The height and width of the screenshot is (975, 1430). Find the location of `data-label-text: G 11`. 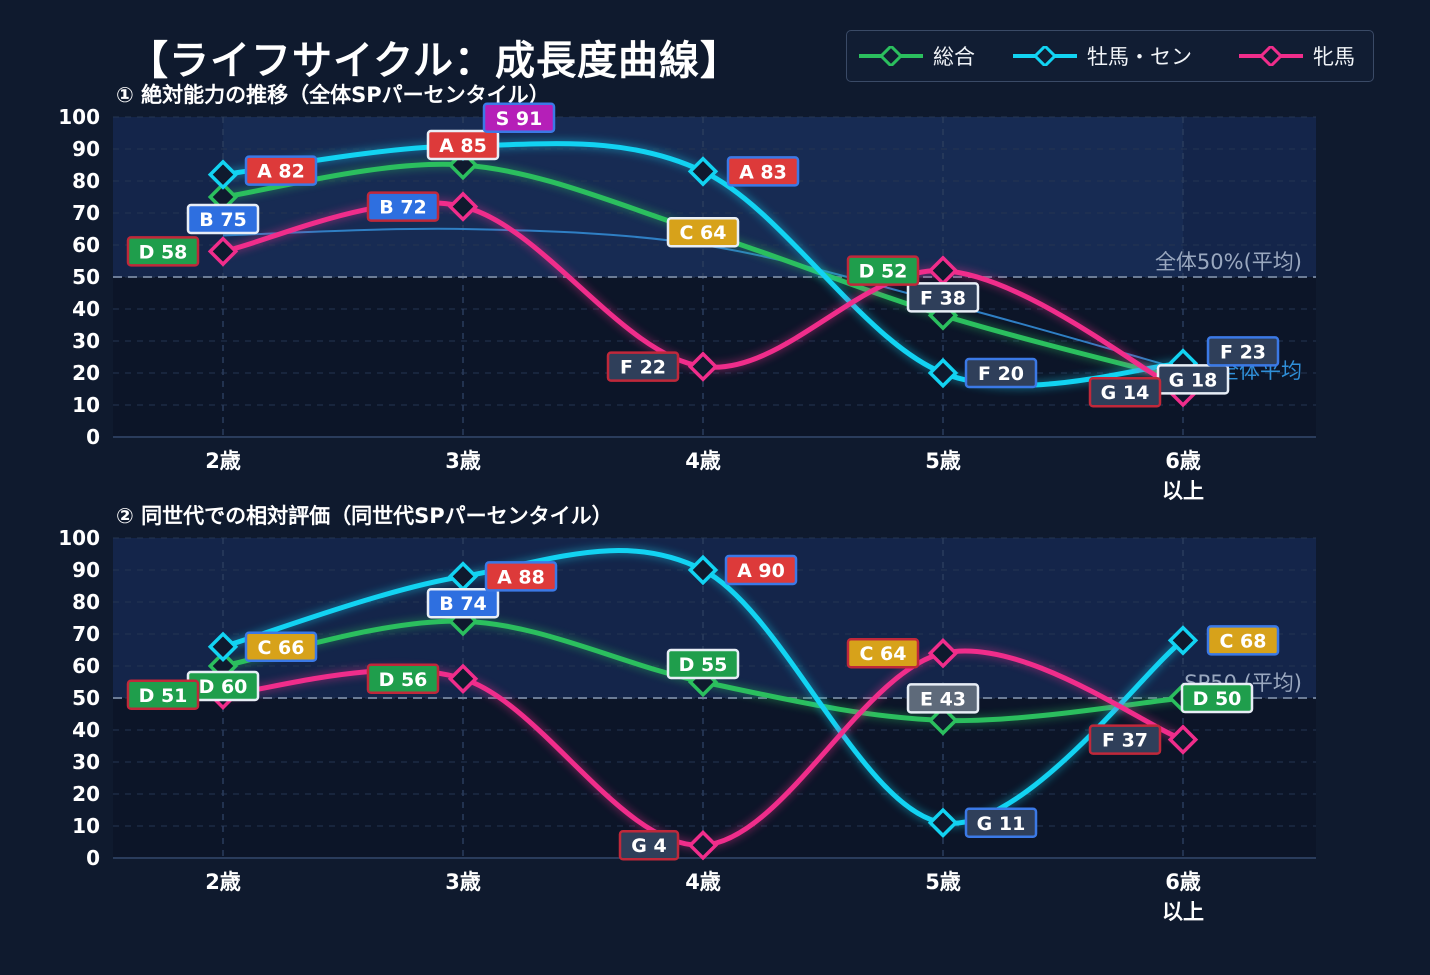

data-label-text: G 11 is located at coordinates (1001, 824).